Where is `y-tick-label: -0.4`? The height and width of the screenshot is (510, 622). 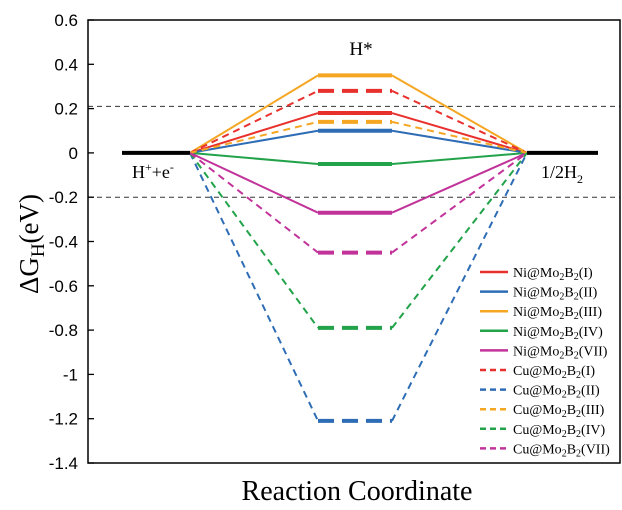
y-tick-label: -0.4 is located at coordinates (63, 242).